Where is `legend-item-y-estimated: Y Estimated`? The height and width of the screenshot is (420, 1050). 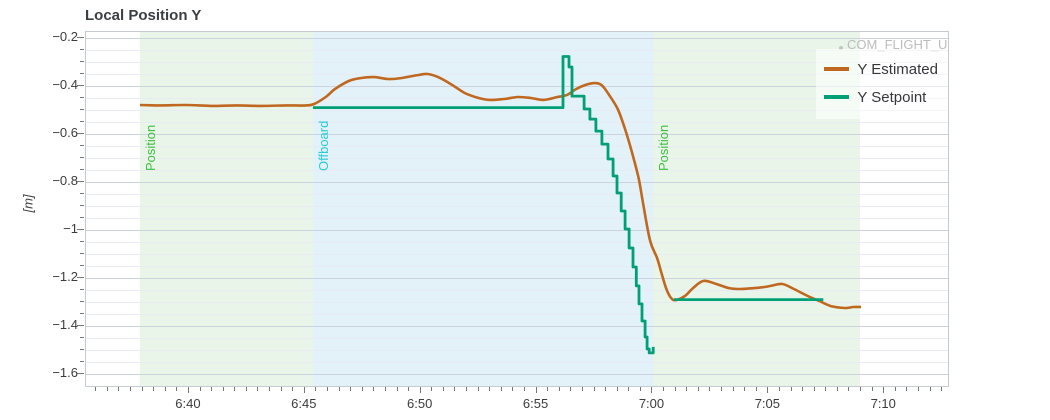 legend-item-y-estimated: Y Estimated is located at coordinates (881, 69).